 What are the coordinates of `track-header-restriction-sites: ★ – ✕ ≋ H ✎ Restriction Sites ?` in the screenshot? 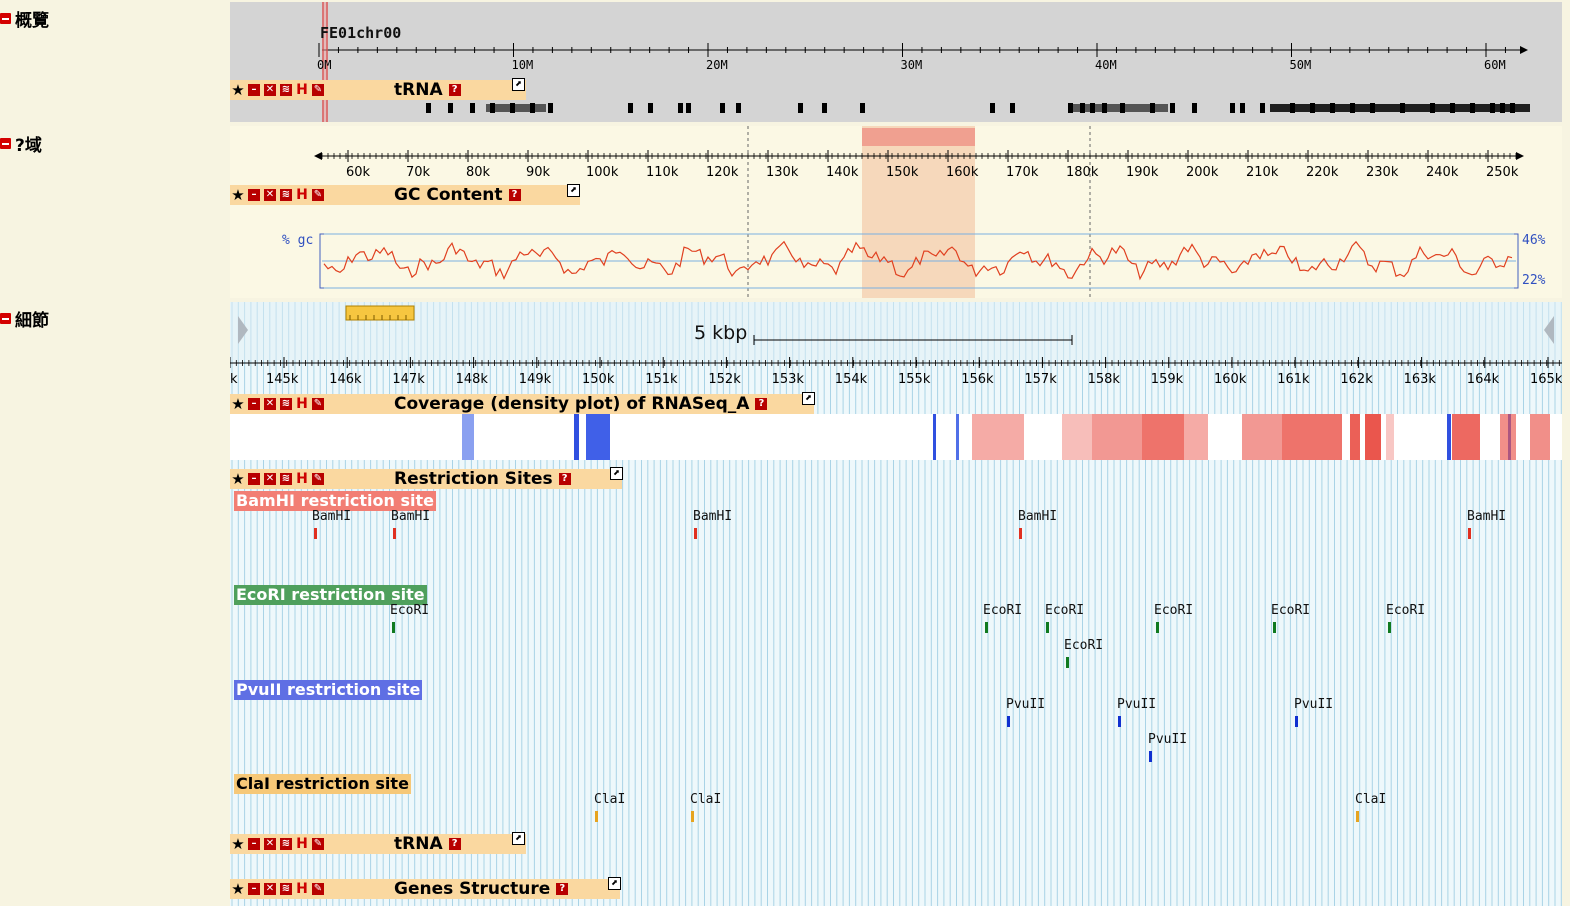 It's located at (426, 479).